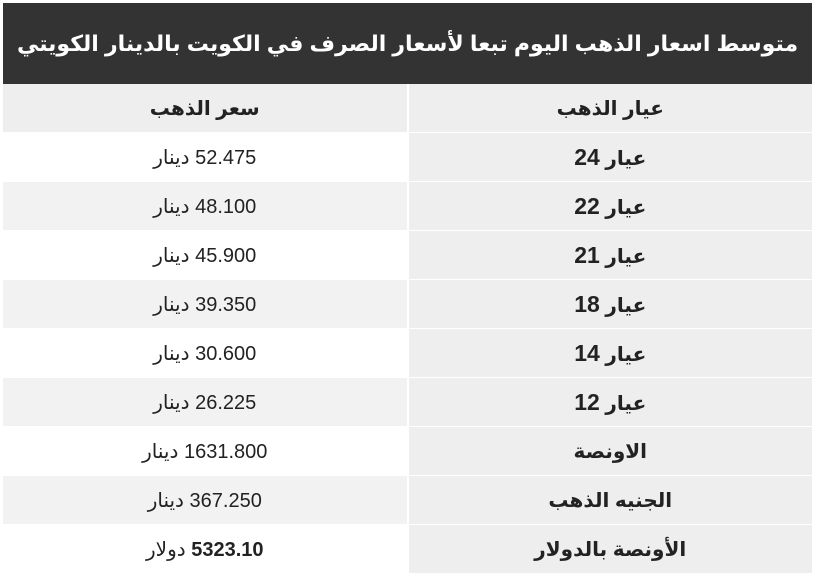 The width and height of the screenshot is (817, 574). I want to click on header-karat: عيار الذهب, so click(609, 108).